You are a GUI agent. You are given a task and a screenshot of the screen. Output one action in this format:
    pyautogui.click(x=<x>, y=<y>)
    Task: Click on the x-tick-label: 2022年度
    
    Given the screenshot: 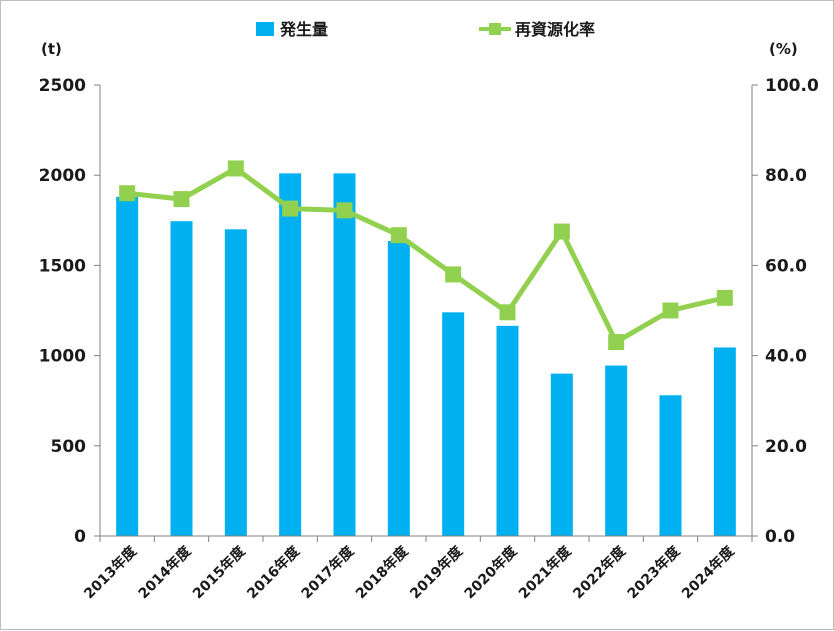 What is the action you would take?
    pyautogui.click(x=600, y=572)
    